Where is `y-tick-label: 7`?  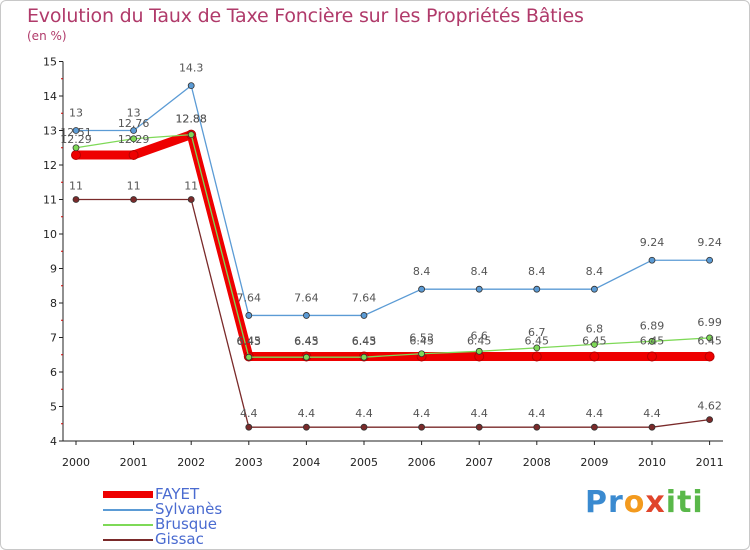 y-tick-label: 7 is located at coordinates (53, 338).